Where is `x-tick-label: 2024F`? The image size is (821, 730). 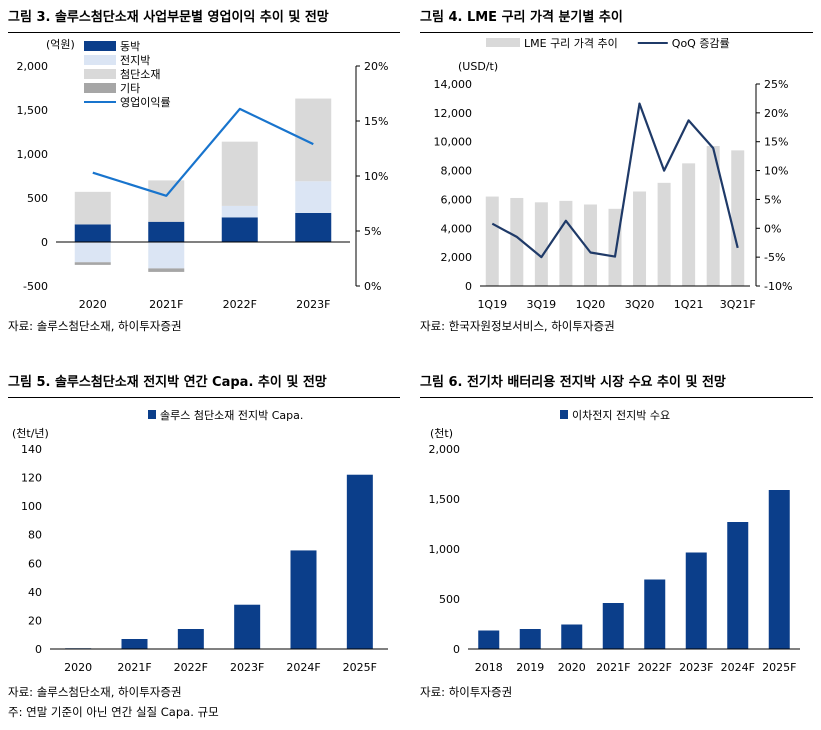
x-tick-label: 2024F is located at coordinates (303, 667).